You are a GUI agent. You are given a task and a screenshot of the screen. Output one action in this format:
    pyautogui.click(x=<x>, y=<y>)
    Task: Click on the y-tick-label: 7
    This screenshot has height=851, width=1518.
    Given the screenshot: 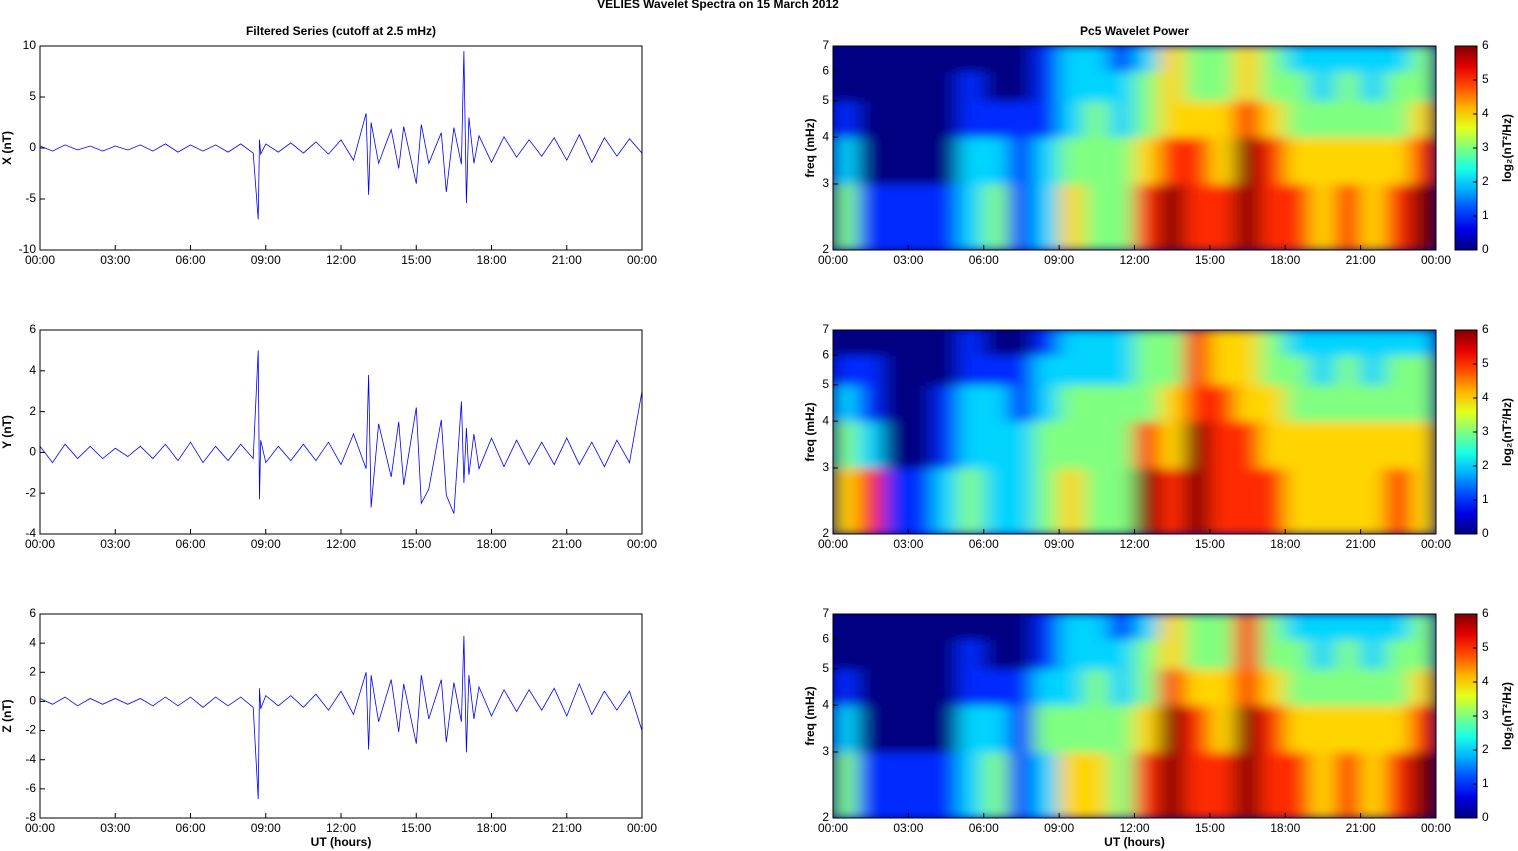 What is the action you would take?
    pyautogui.click(x=825, y=329)
    